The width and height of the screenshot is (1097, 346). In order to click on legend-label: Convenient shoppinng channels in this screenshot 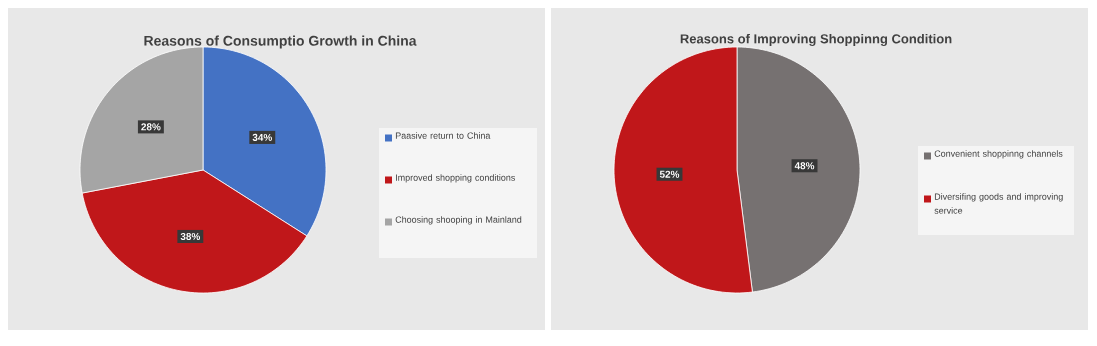, I will do `click(998, 154)`.